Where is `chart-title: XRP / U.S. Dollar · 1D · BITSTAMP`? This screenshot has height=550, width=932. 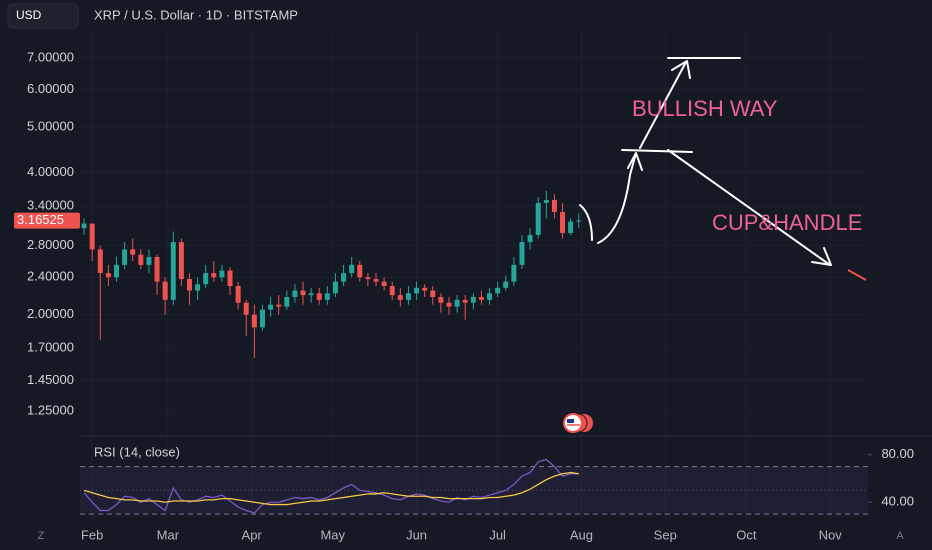
chart-title: XRP / U.S. Dollar · 1D · BITSTAMP is located at coordinates (196, 14).